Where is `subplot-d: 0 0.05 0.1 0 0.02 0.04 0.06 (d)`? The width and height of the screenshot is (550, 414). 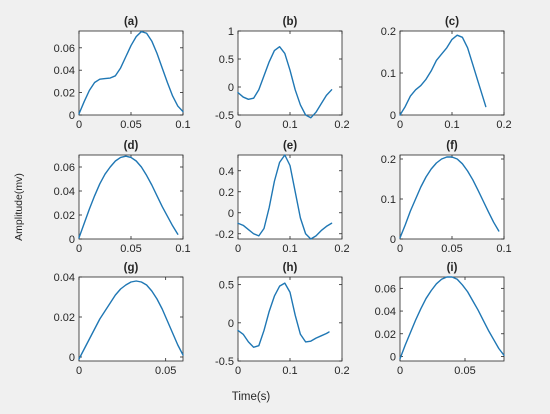 subplot-d: 0 0.05 0.1 0 0.02 0.04 0.06 (d) is located at coordinates (122, 197).